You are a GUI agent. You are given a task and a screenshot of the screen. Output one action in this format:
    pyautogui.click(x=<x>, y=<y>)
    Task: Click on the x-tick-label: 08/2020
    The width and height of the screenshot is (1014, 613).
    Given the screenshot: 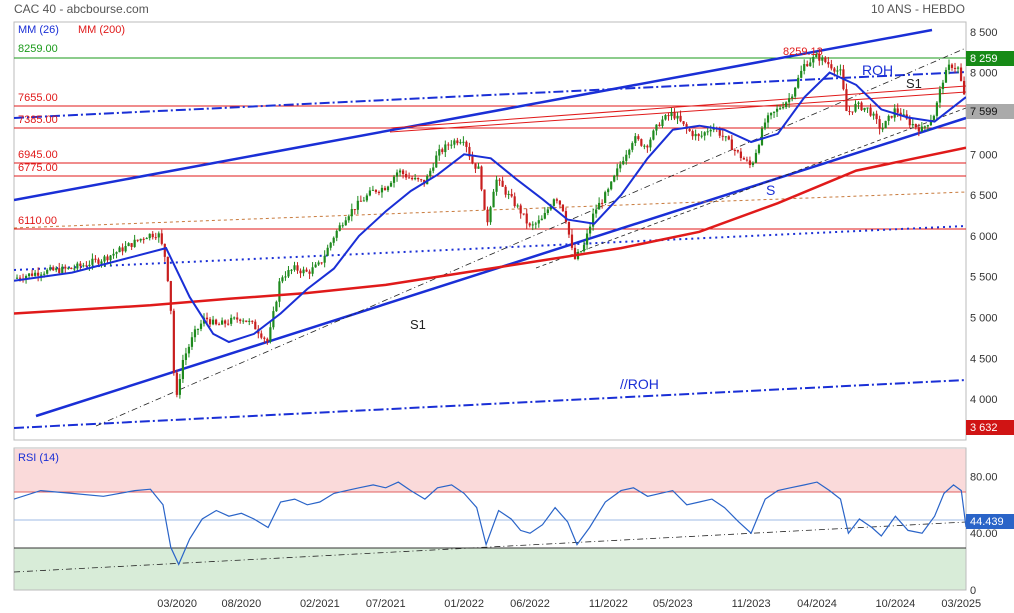 What is the action you would take?
    pyautogui.click(x=242, y=604)
    